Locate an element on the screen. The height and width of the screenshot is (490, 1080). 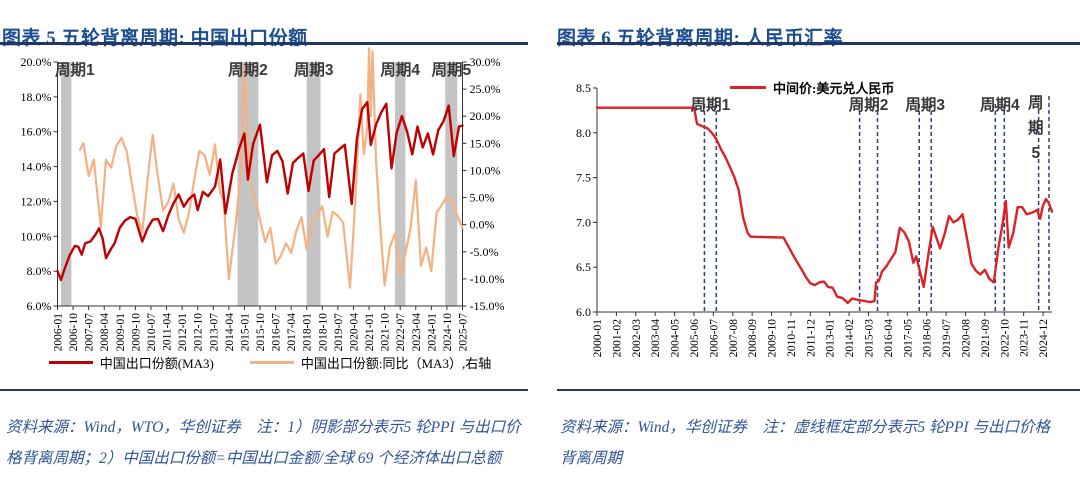
chart6-legend: 中间价:美元兑人民币 is located at coordinates (812, 87).